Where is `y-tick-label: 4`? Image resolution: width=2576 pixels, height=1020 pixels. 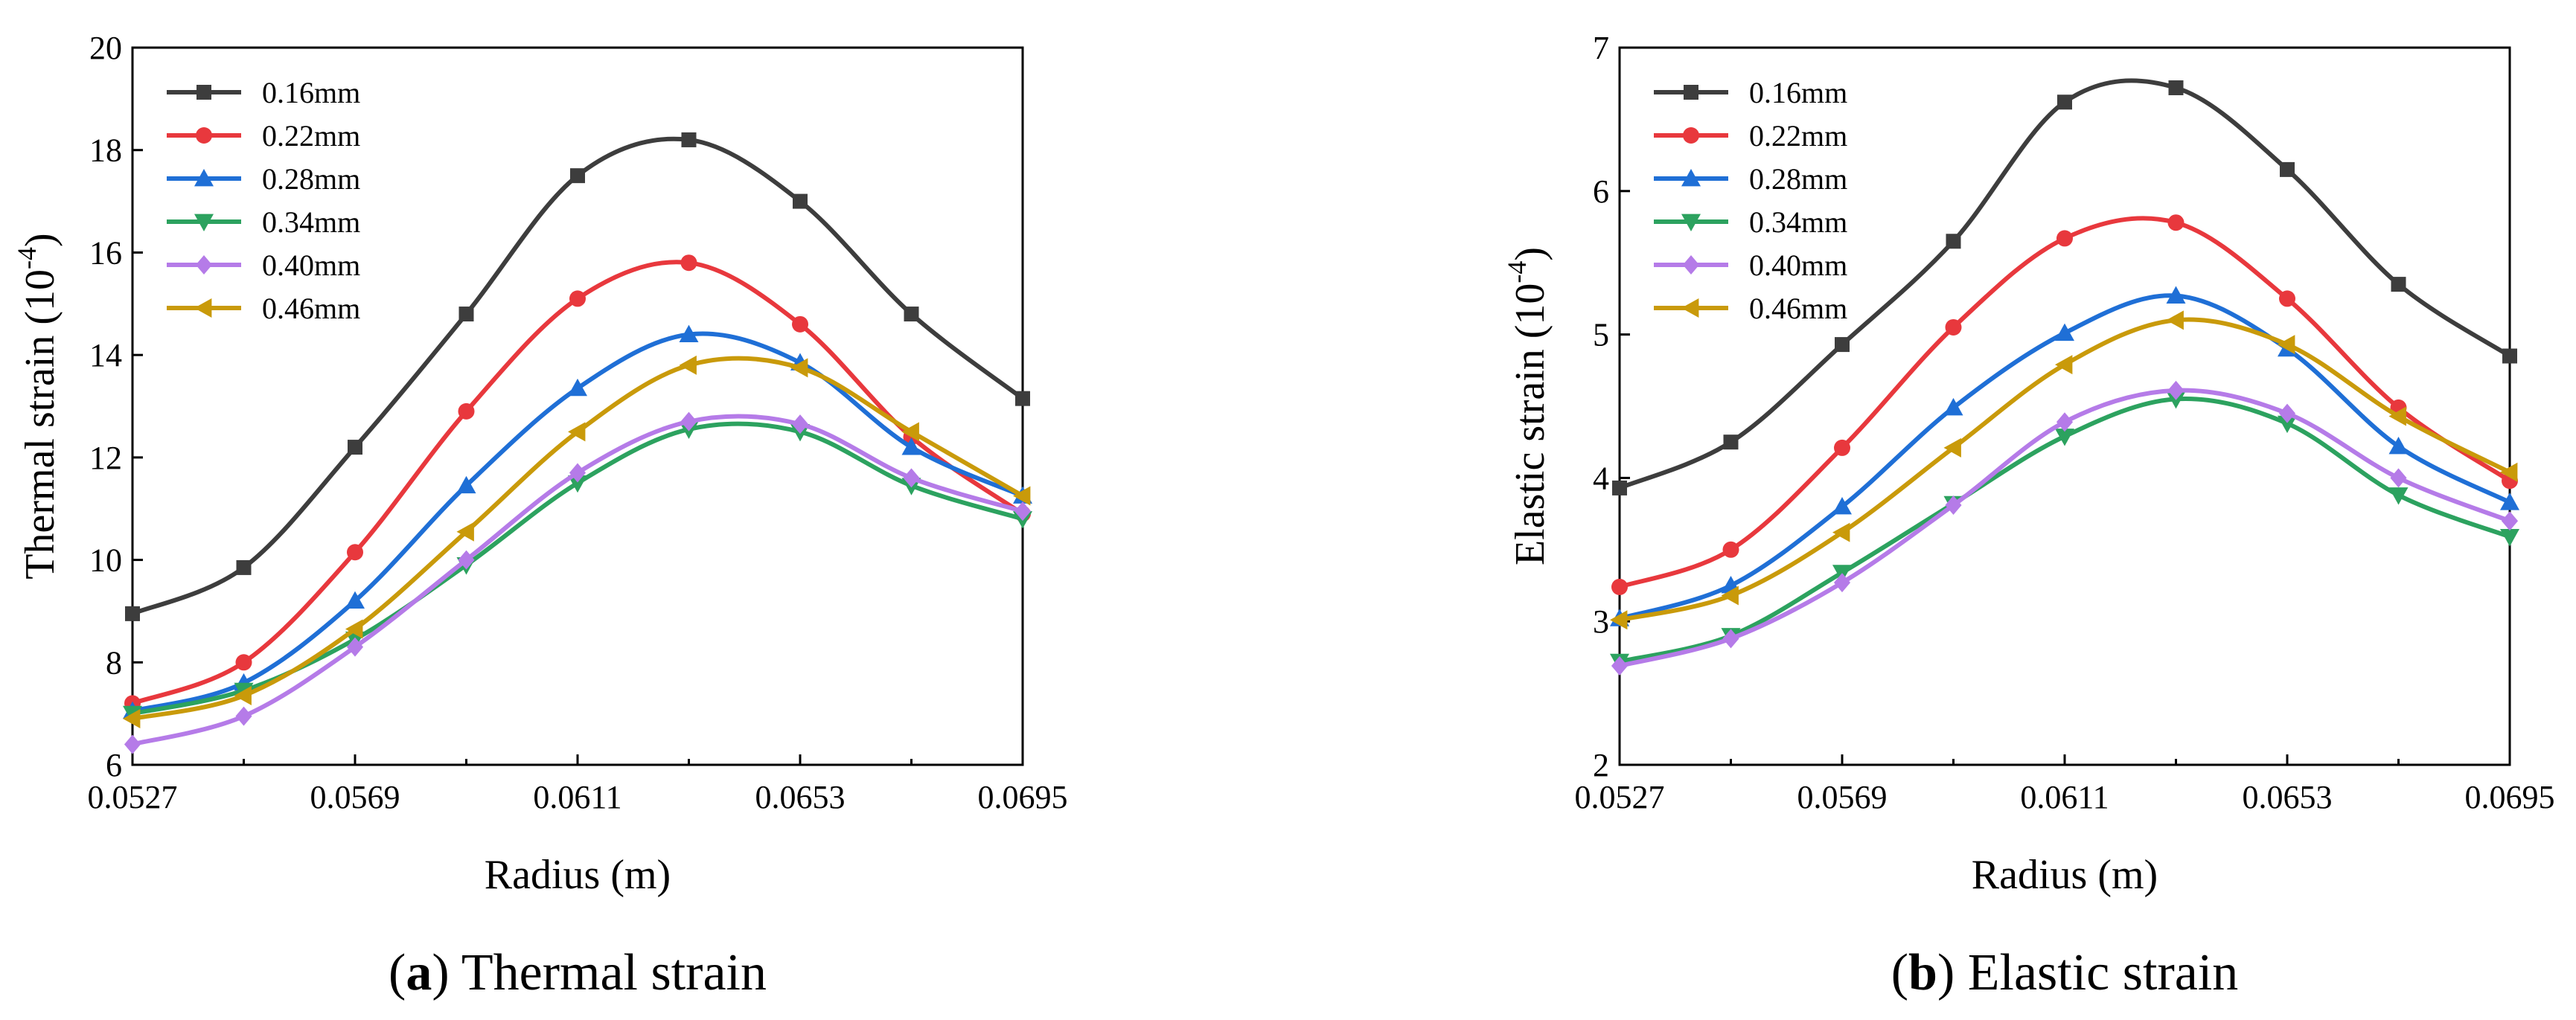 y-tick-label: 4 is located at coordinates (1601, 478).